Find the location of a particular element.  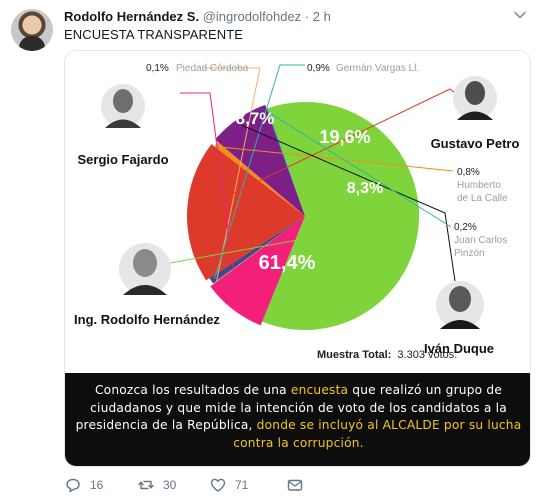

reply-button: 16 is located at coordinates (83, 485).